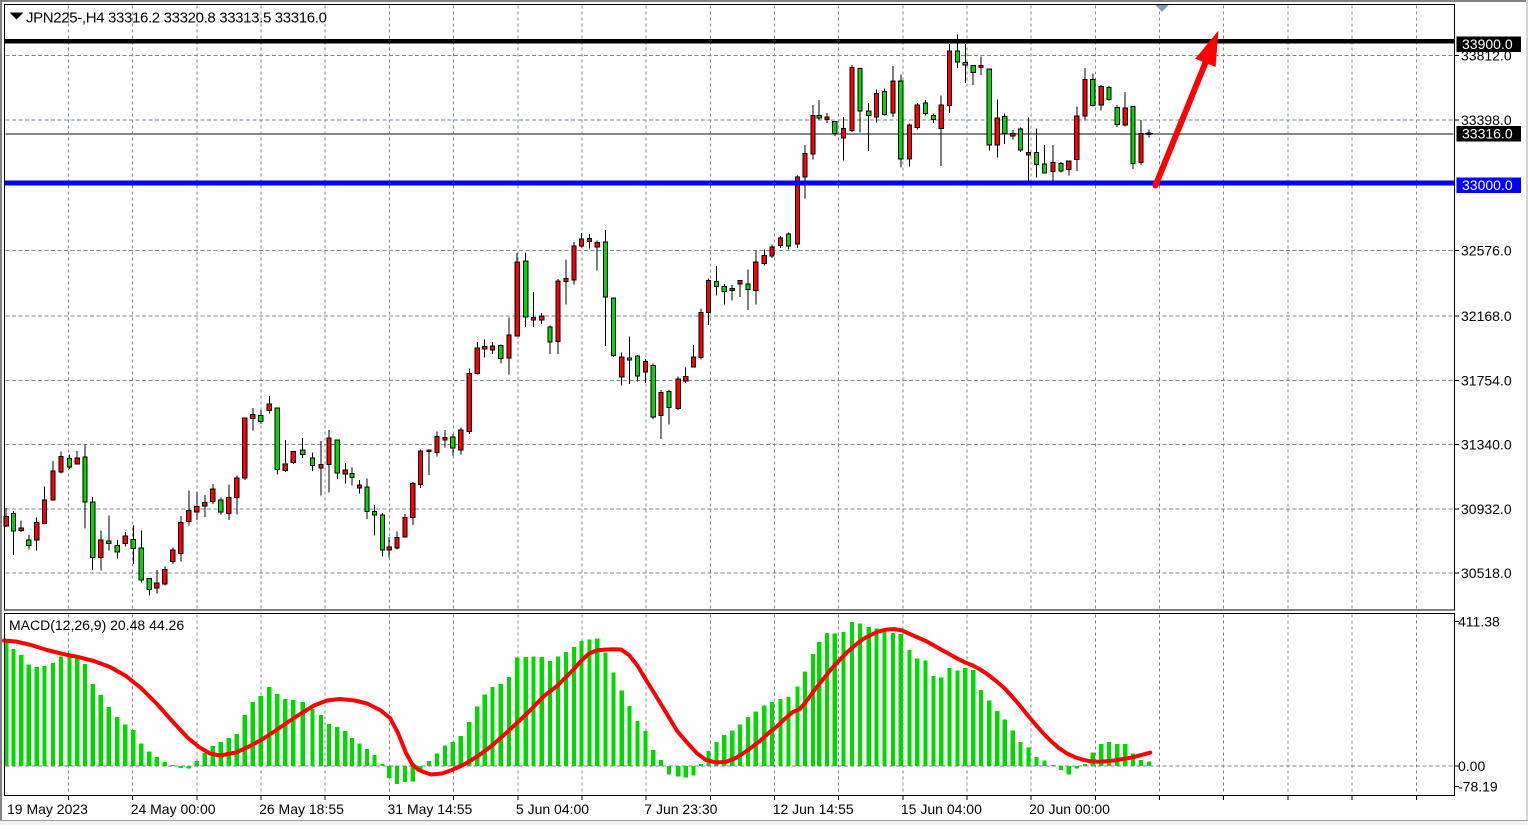  Describe the element at coordinates (1487, 134) in the screenshot. I see `svg-text: 33316.0` at that location.